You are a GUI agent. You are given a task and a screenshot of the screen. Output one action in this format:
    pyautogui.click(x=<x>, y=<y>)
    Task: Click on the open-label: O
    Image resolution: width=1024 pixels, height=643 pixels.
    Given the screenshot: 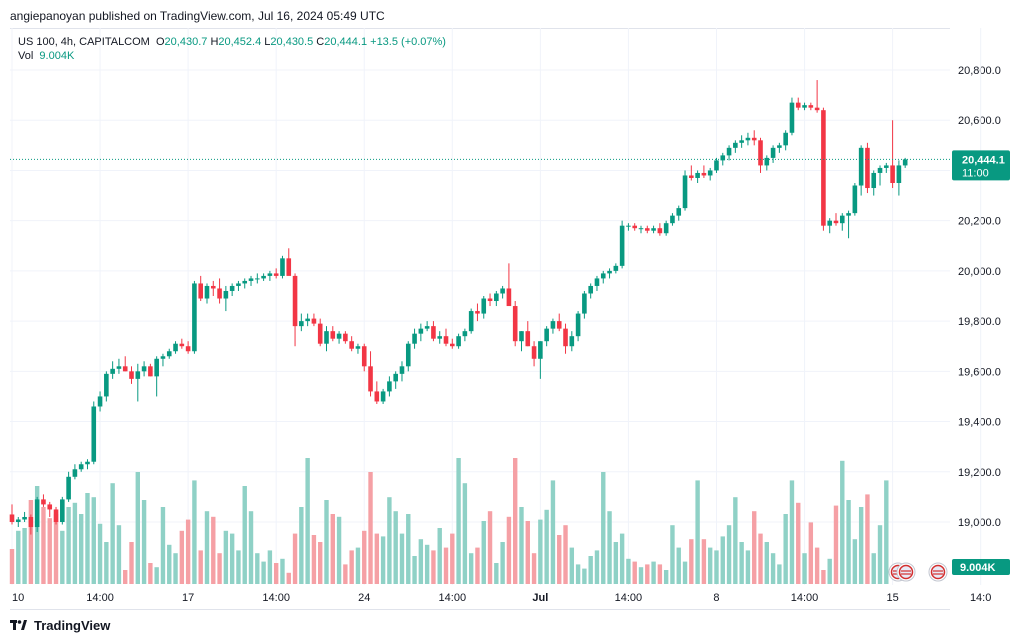 What is the action you would take?
    pyautogui.click(x=160, y=42)
    